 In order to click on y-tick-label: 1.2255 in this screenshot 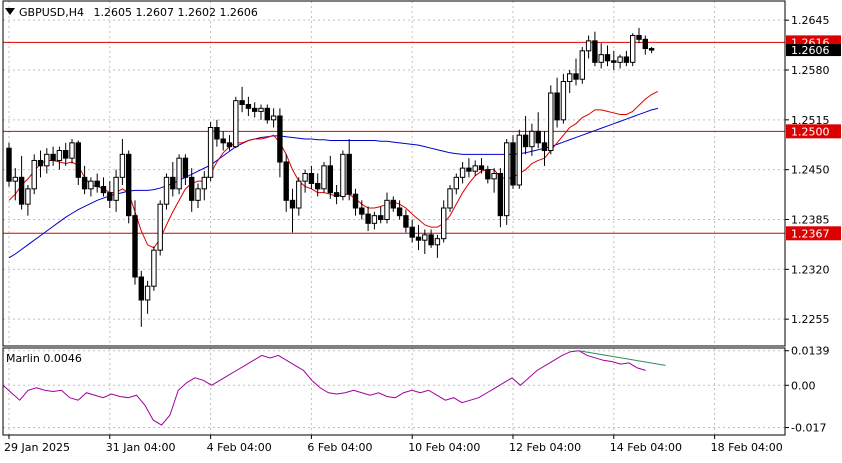, I will do `click(810, 319)`.